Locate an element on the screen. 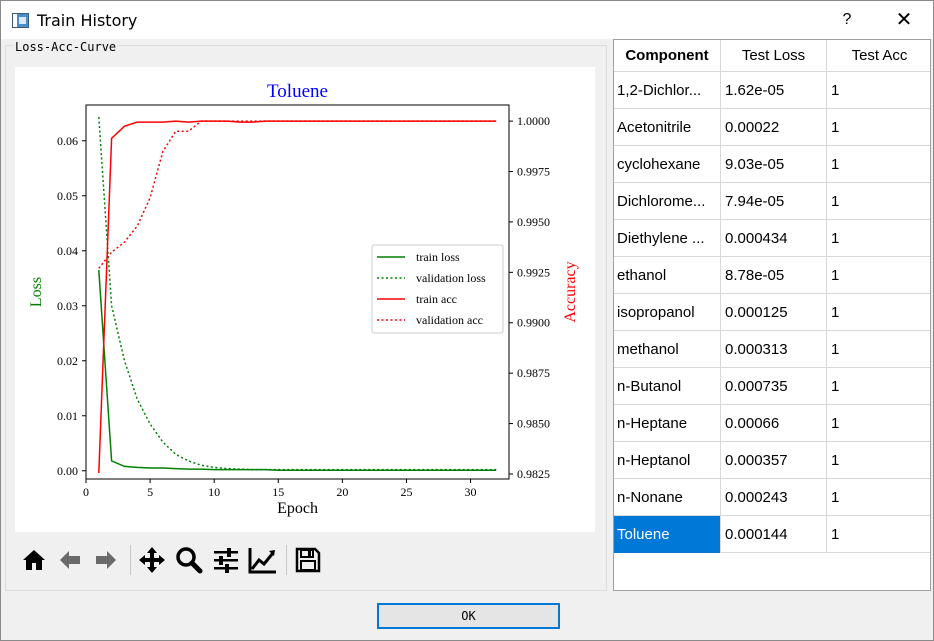  cell-component: Toluene is located at coordinates (667, 534).